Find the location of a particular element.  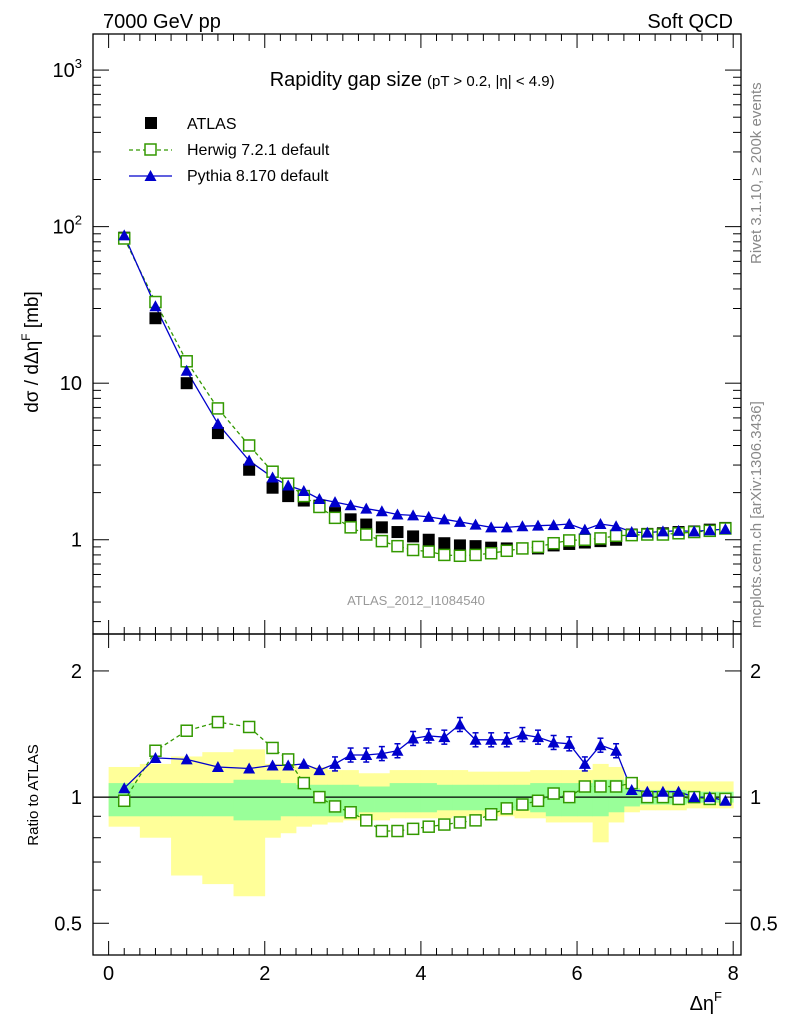

main-y-tick-label: 10 is located at coordinates (71, 384).